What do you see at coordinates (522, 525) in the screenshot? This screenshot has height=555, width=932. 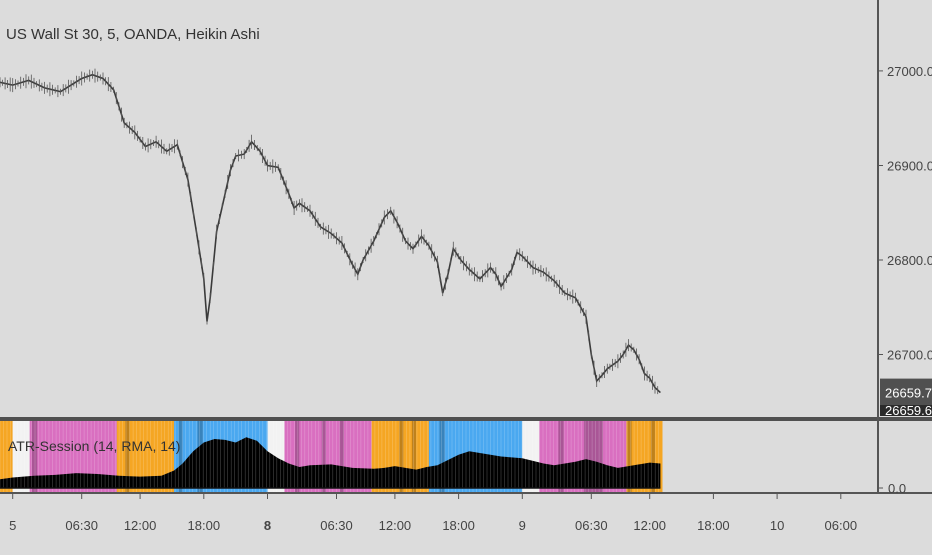 I see `x-tick-label: 9` at bounding box center [522, 525].